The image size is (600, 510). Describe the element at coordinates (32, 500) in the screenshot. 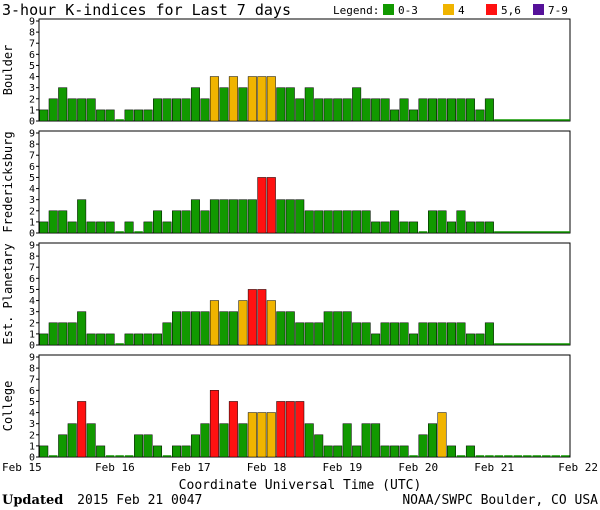

I see `updated-label: Updated` at that location.